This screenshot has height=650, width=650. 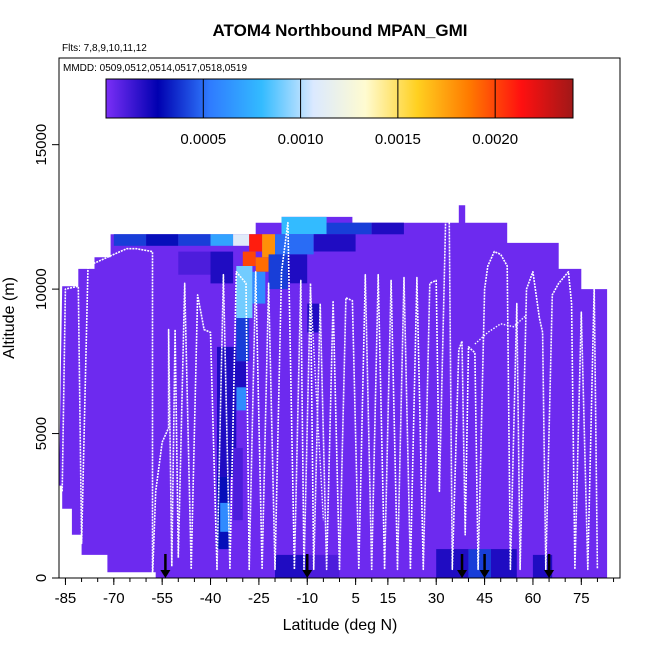 I want to click on chart-title: ATOM4 Northbound MPAN_GMI, so click(x=340, y=30).